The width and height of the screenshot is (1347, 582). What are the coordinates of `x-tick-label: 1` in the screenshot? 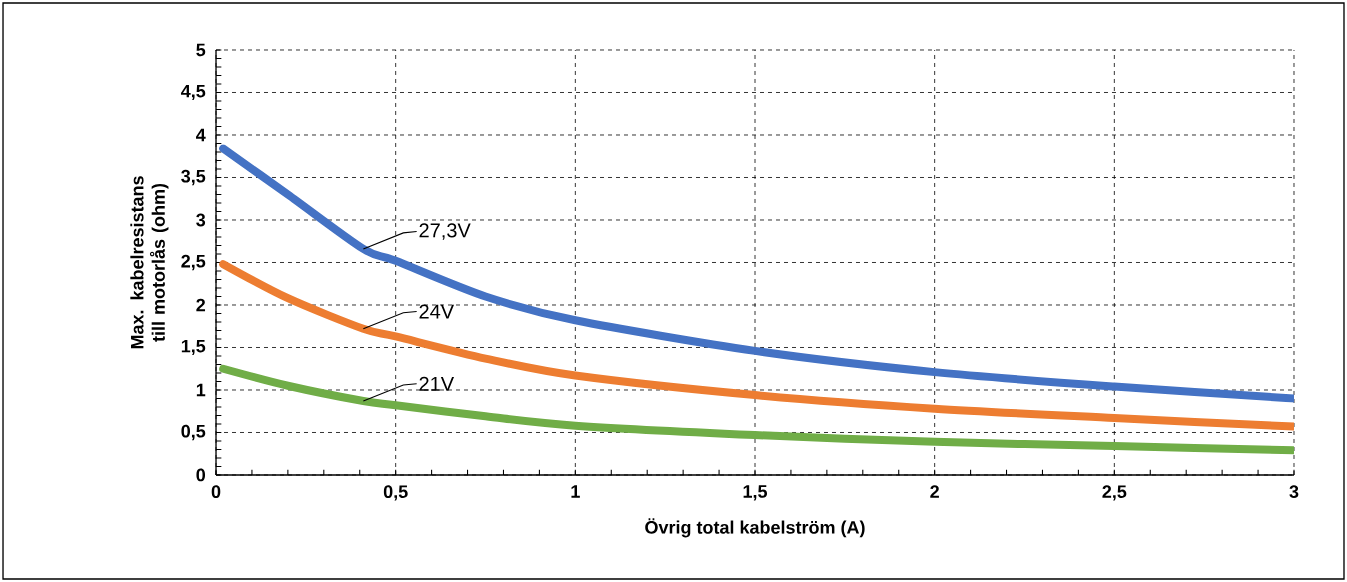 It's located at (575, 491).